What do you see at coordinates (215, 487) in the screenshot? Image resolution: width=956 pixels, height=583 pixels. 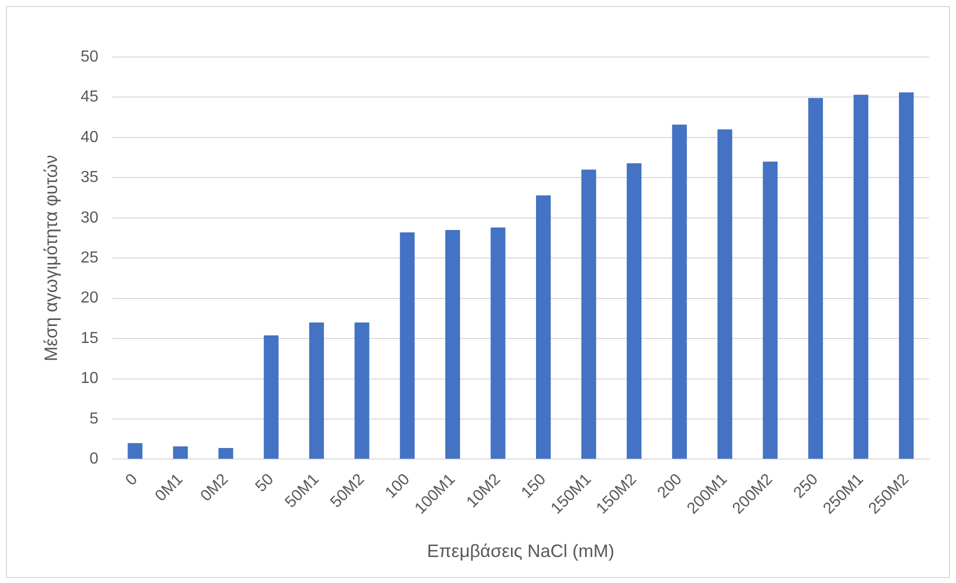 I see `x-tick-label: 0M2` at bounding box center [215, 487].